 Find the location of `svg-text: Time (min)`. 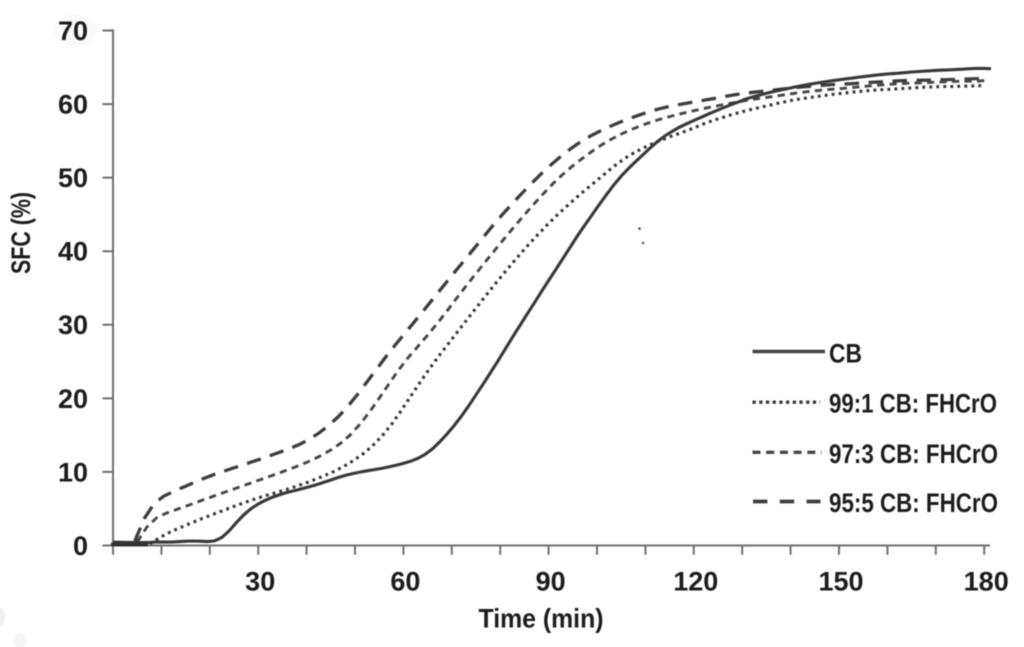

svg-text: Time (min) is located at coordinates (541, 619).